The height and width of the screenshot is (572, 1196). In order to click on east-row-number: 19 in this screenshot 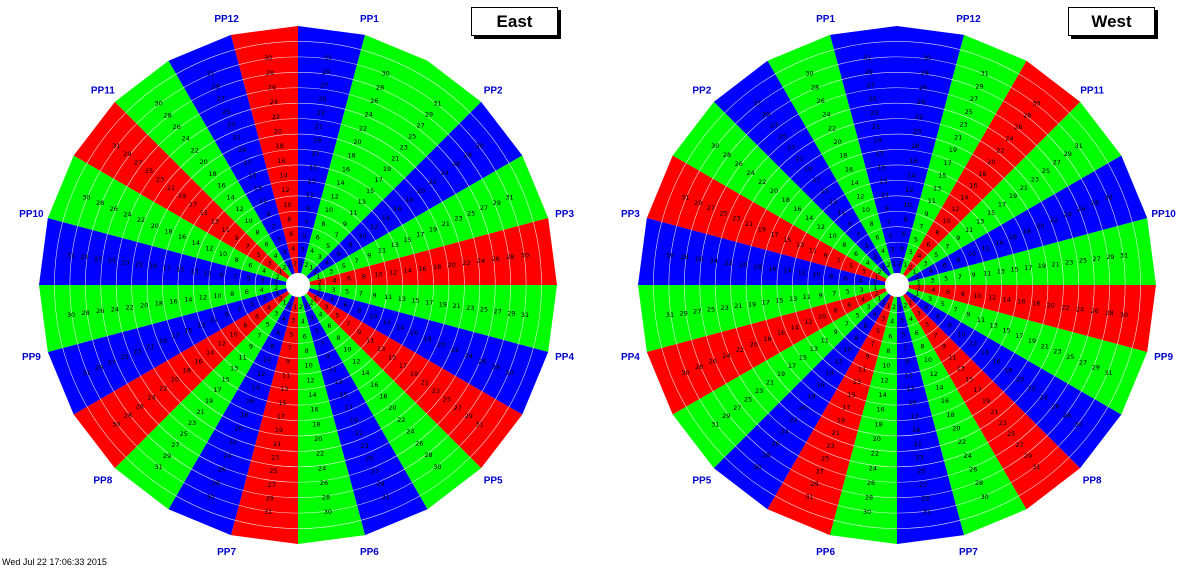, I will do `click(387, 169)`.